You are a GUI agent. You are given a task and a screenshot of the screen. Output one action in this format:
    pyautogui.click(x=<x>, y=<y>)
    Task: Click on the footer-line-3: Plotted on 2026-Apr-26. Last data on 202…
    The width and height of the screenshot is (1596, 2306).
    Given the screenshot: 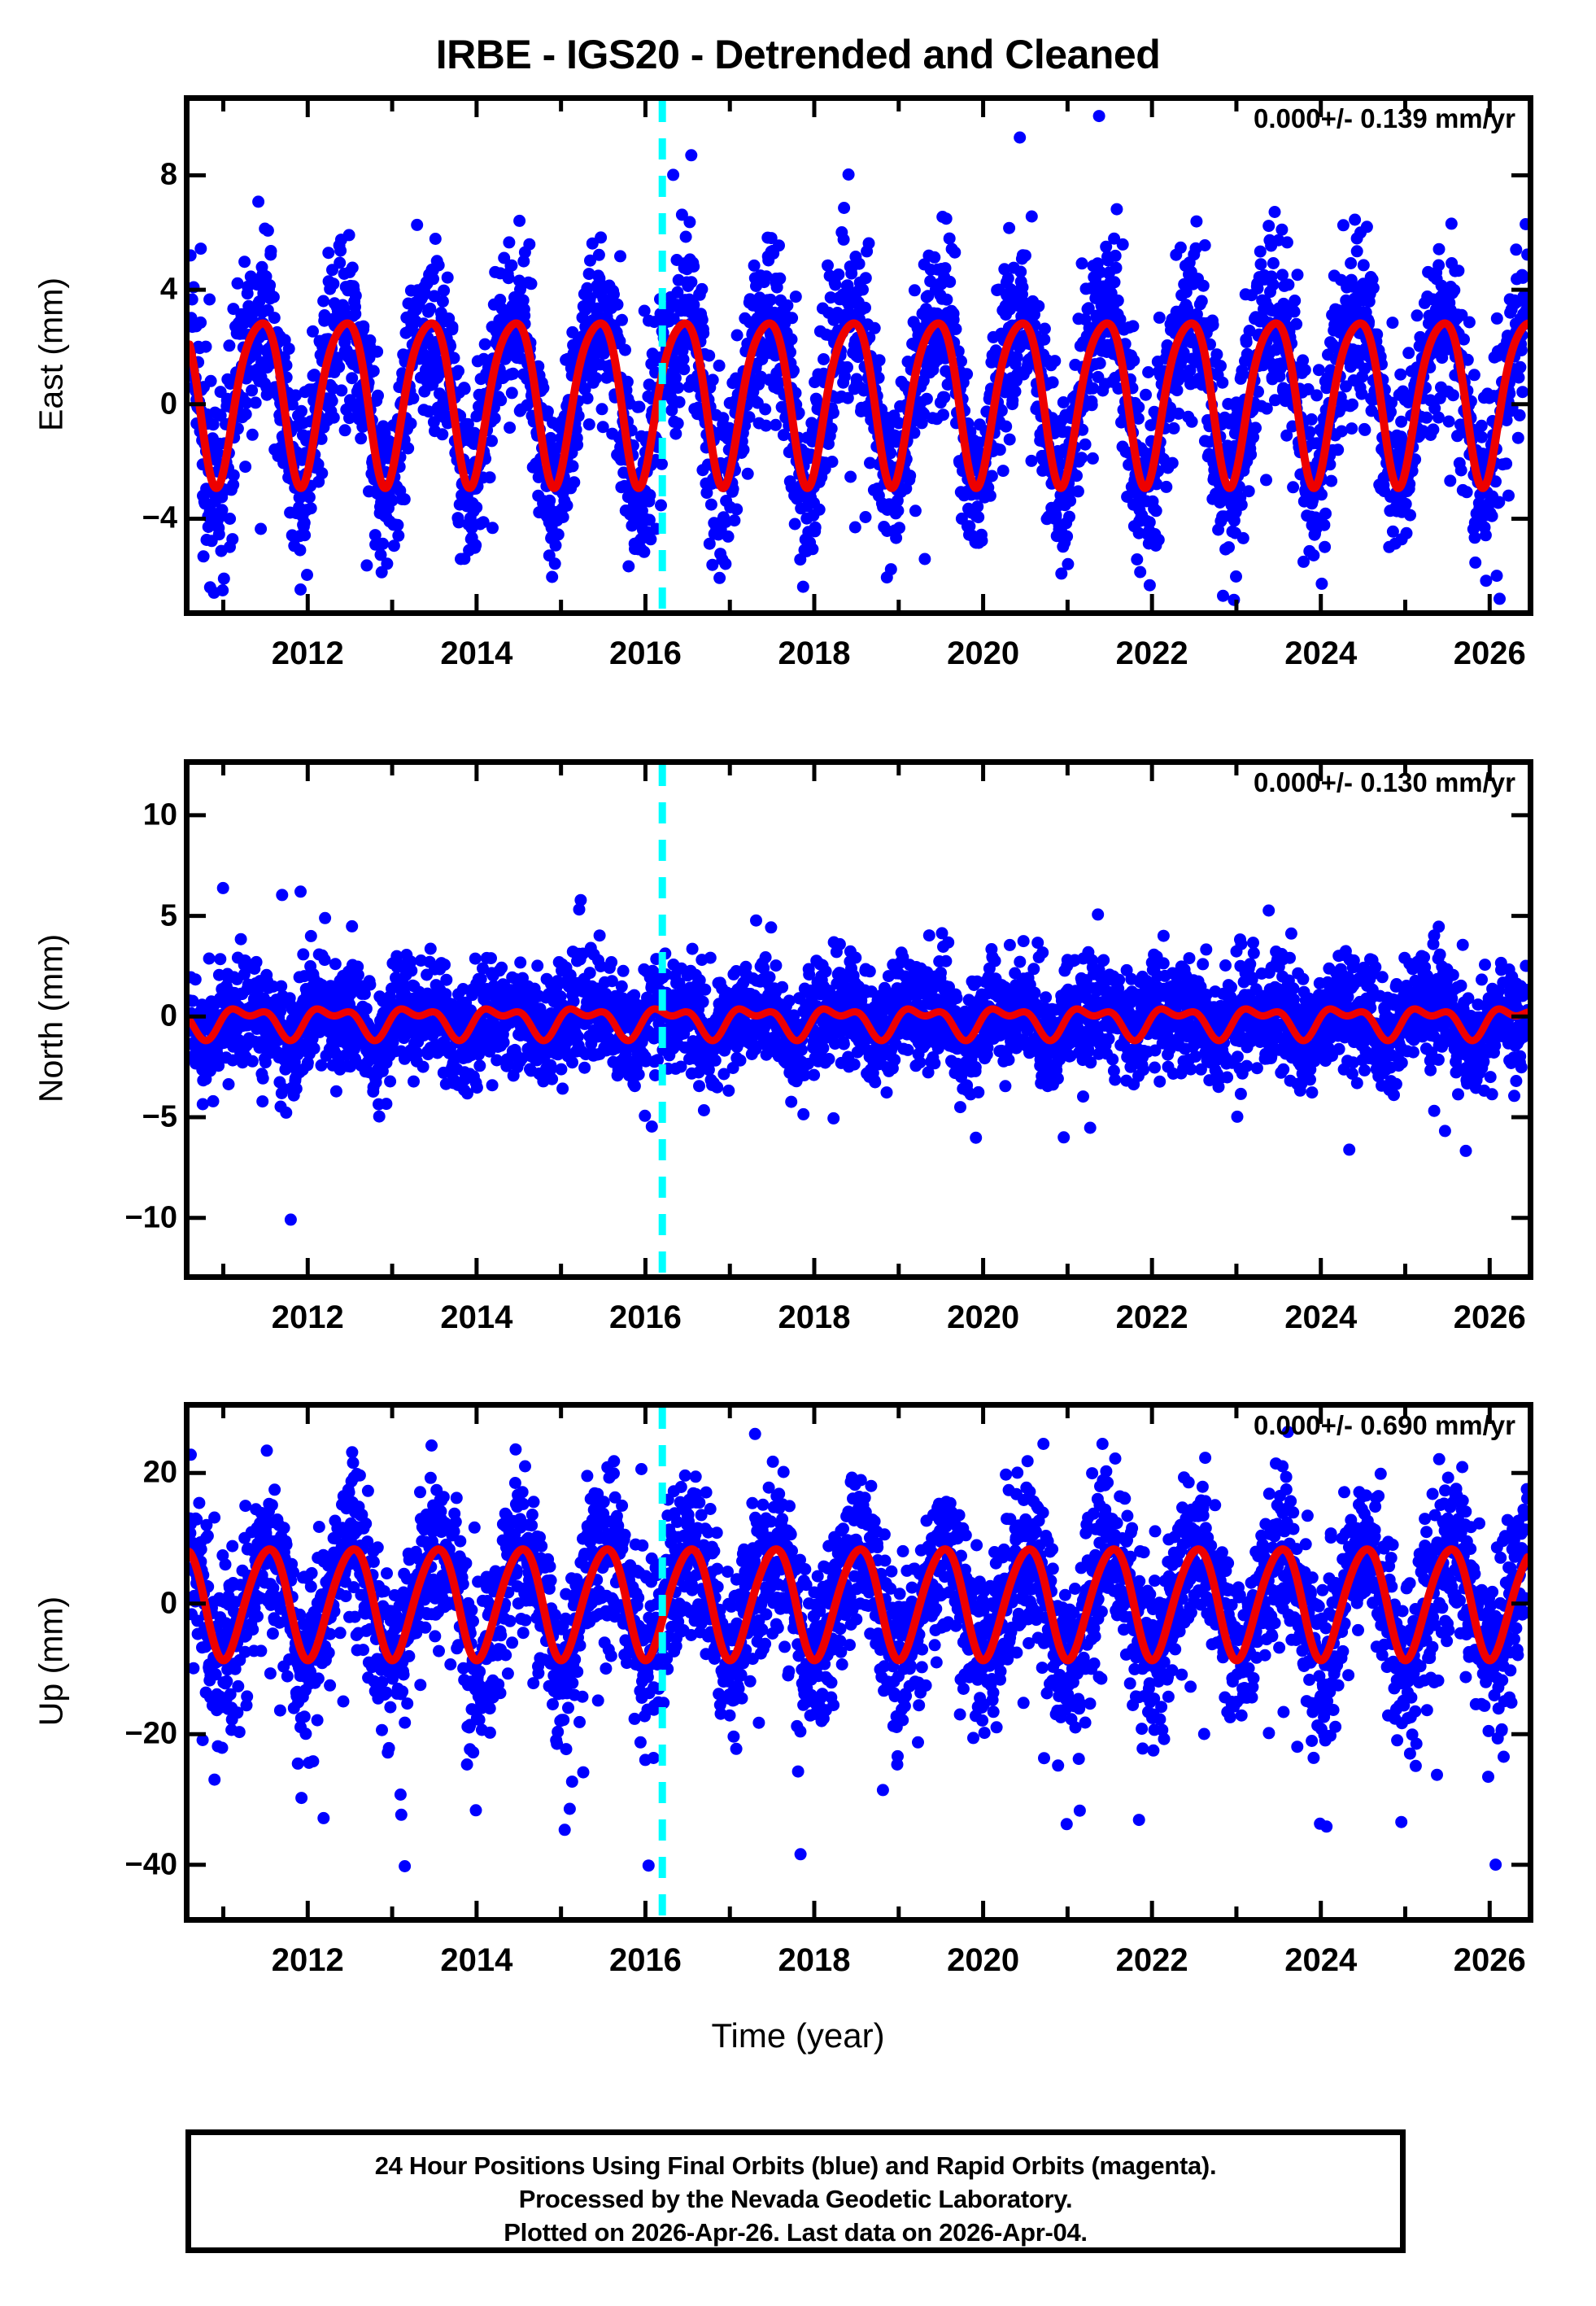 What is the action you would take?
    pyautogui.click(x=796, y=2232)
    